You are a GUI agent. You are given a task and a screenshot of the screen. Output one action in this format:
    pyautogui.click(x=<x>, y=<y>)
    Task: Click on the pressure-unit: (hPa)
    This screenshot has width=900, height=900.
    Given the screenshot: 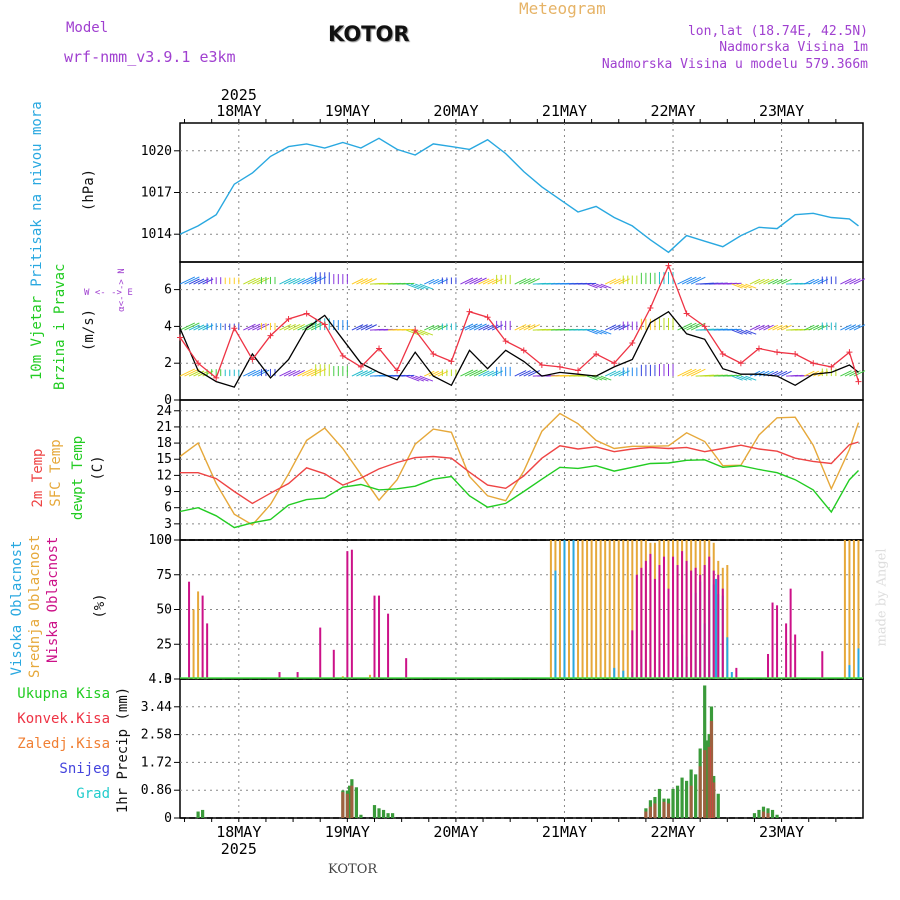 What is the action you would take?
    pyautogui.click(x=89, y=190)
    